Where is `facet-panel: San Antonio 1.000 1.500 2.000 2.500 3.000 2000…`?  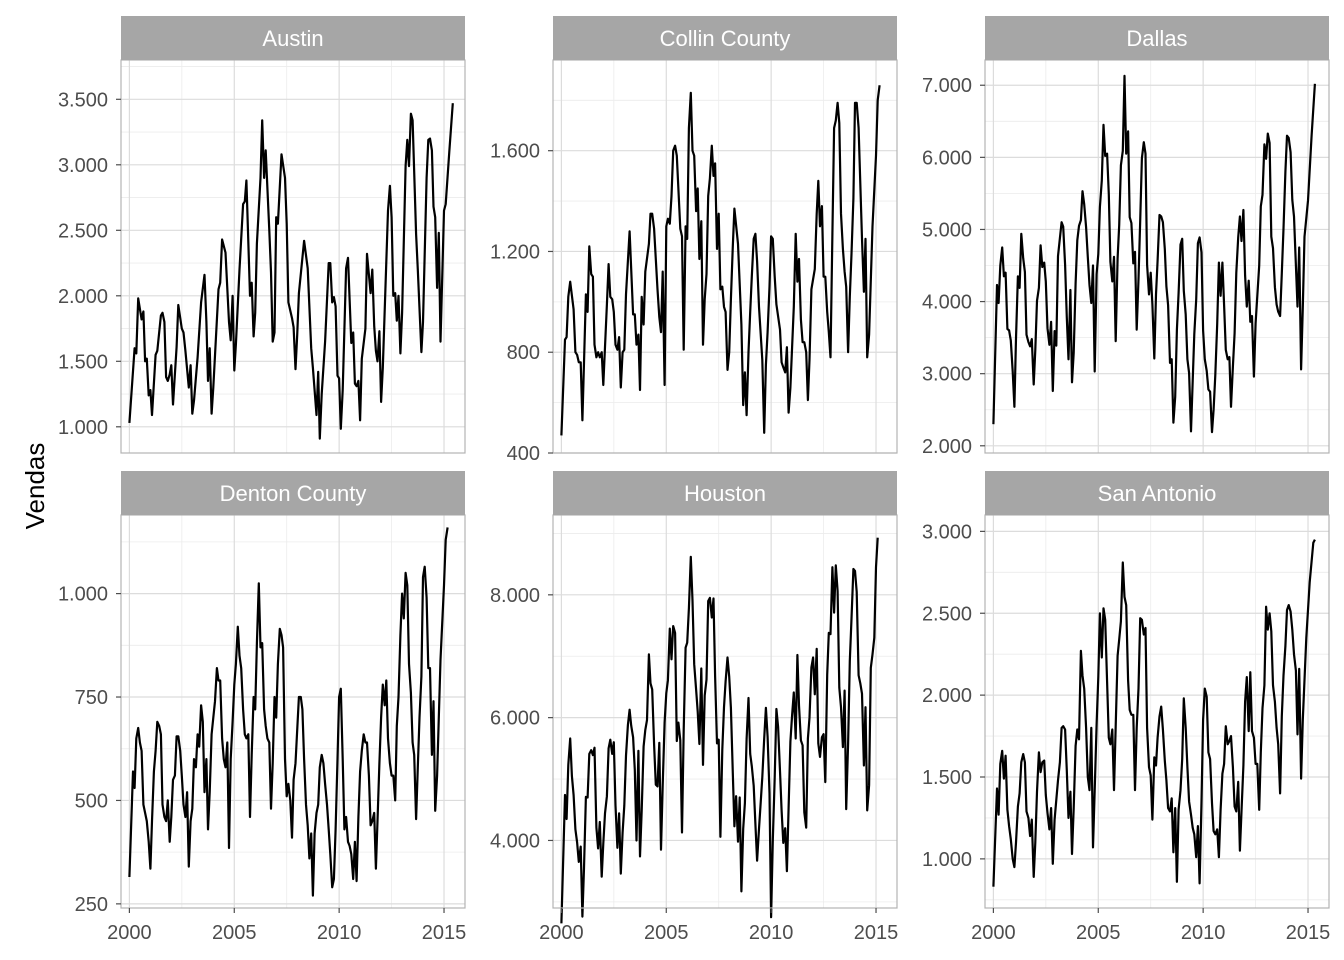 facet-panel: San Antonio 1.000 1.500 2.000 2.500 3.000 2000… is located at coordinates (1126, 707).